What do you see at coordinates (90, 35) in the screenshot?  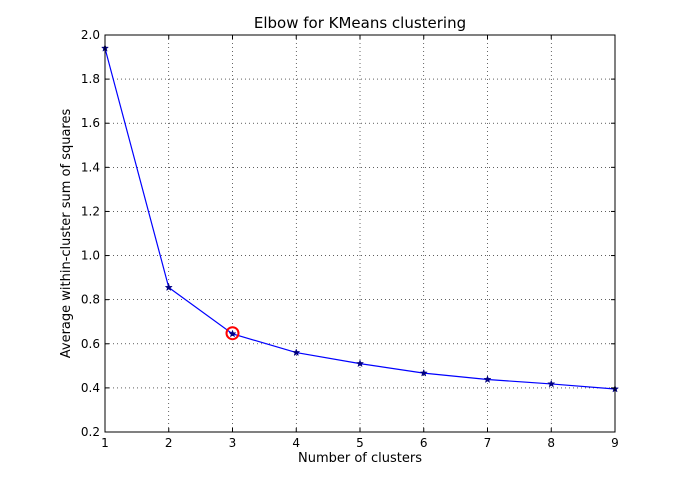 I see `y-tick-label: 2.0` at bounding box center [90, 35].